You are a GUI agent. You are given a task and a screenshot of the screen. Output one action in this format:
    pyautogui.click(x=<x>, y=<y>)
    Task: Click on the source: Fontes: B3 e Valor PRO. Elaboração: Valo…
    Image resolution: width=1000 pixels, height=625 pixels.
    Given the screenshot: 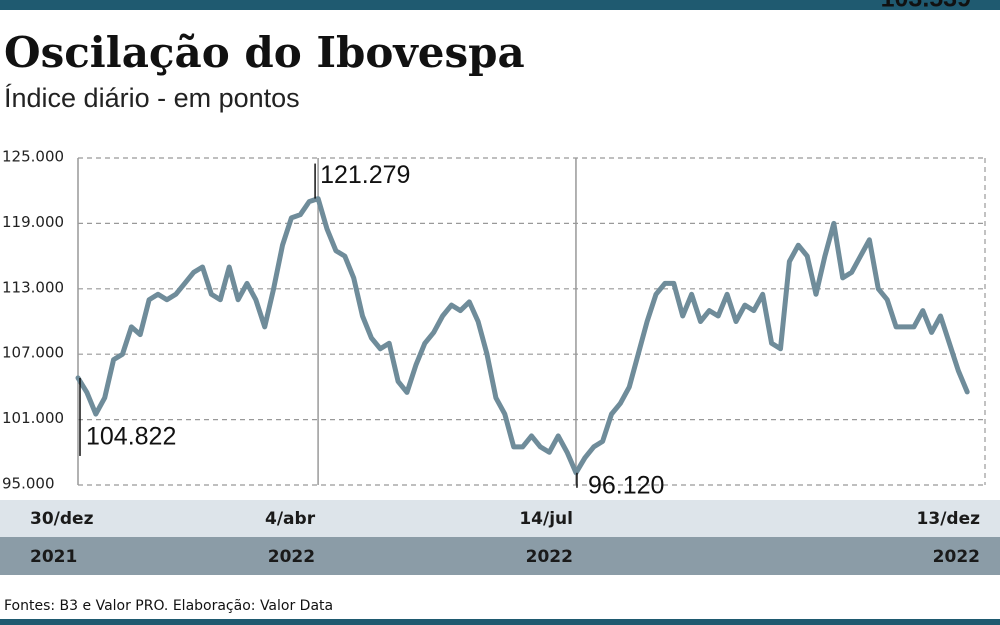 What is the action you would take?
    pyautogui.click(x=168, y=606)
    